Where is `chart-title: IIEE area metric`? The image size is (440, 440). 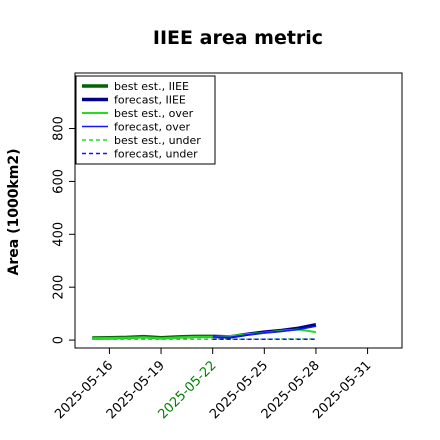
chart-title: IIEE area metric is located at coordinates (238, 38).